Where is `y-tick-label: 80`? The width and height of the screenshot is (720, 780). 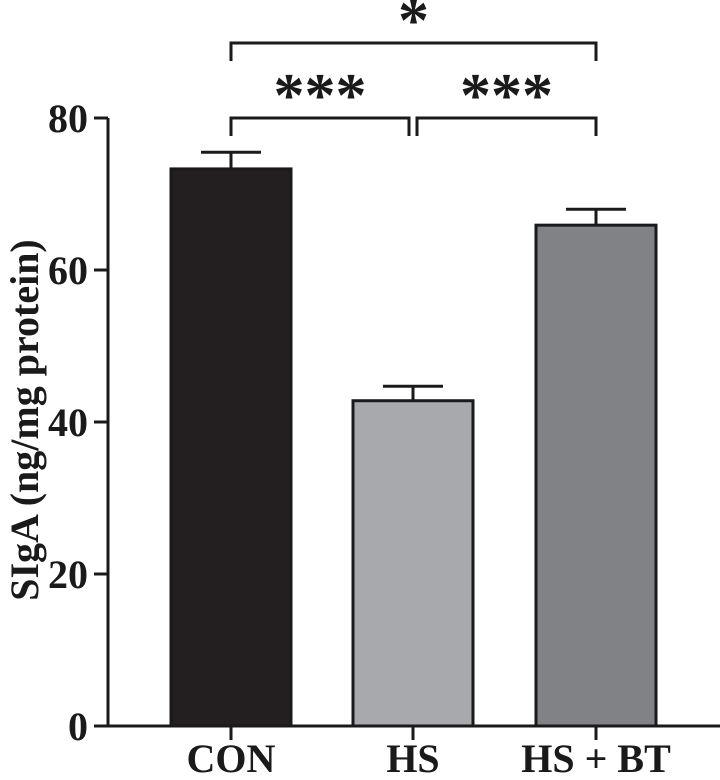
y-tick-label: 80 is located at coordinates (68, 118).